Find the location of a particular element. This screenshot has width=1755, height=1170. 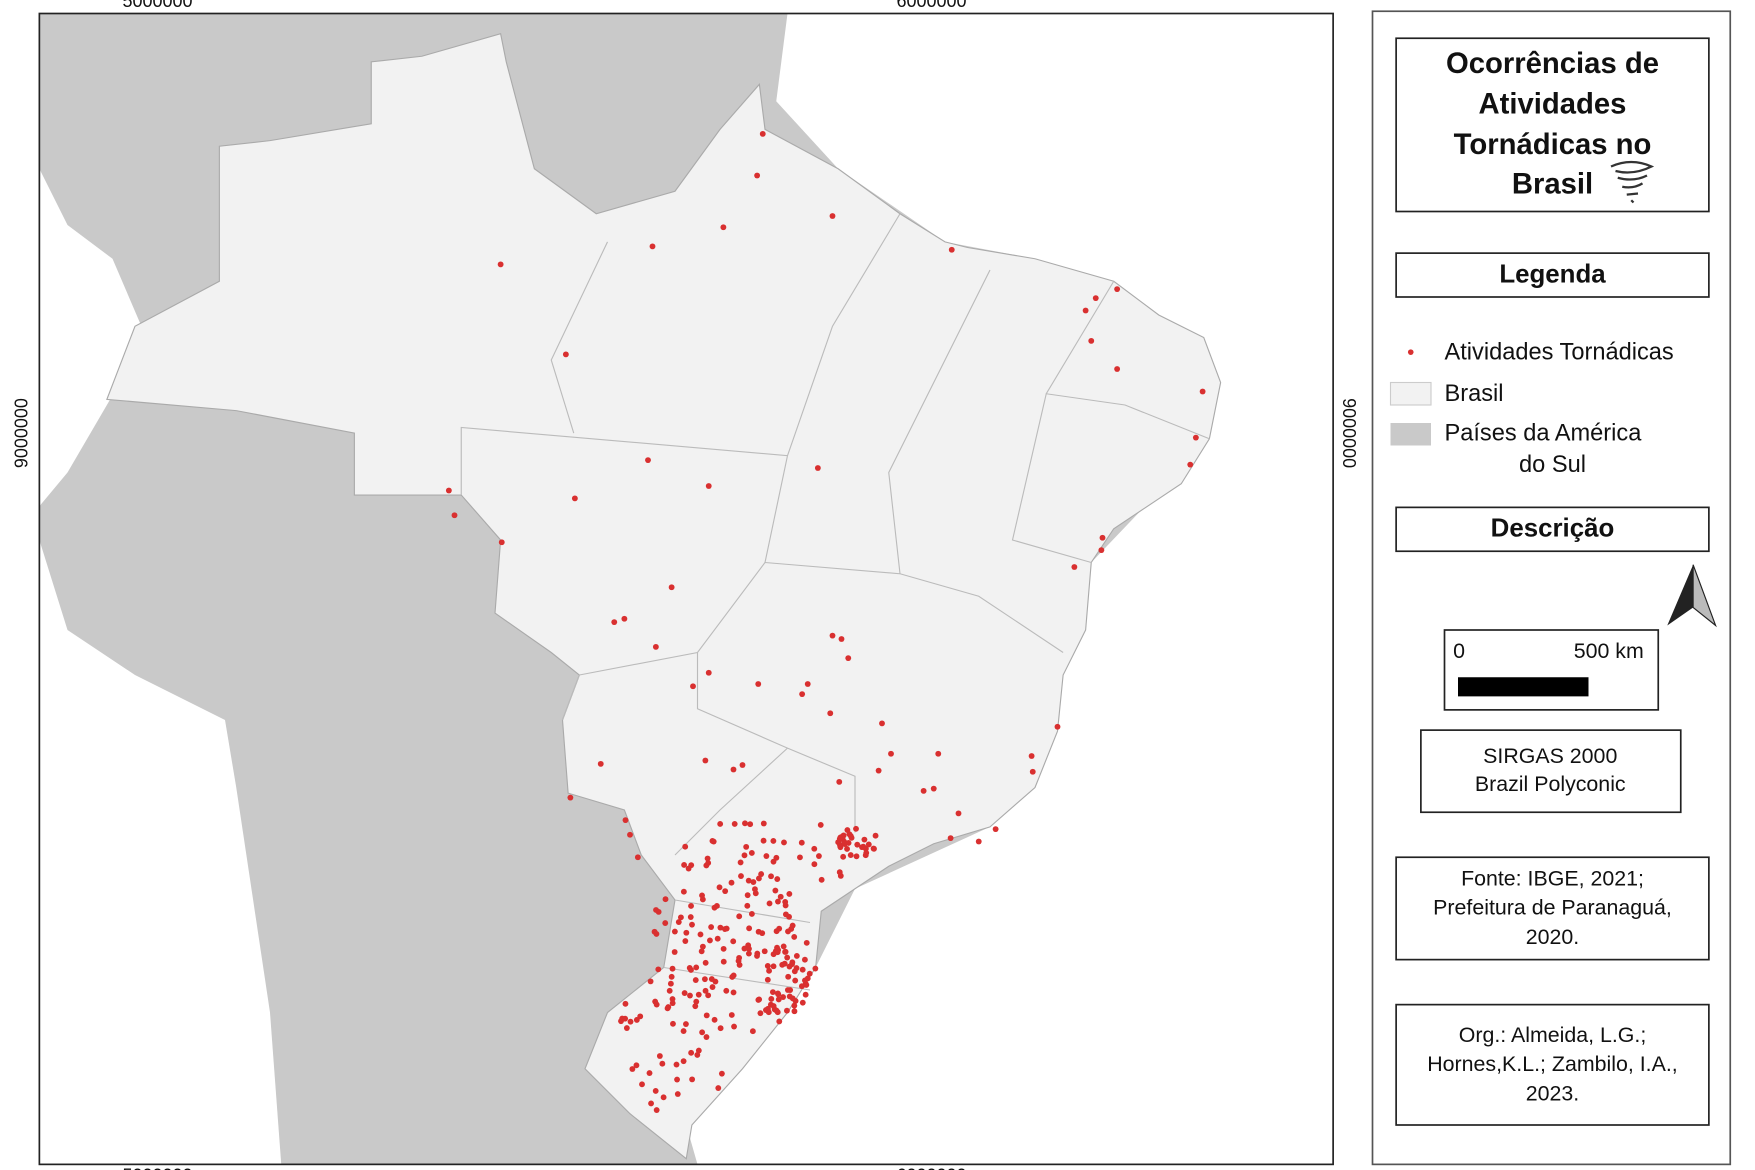

legend-label: Brasil is located at coordinates (1474, 394).